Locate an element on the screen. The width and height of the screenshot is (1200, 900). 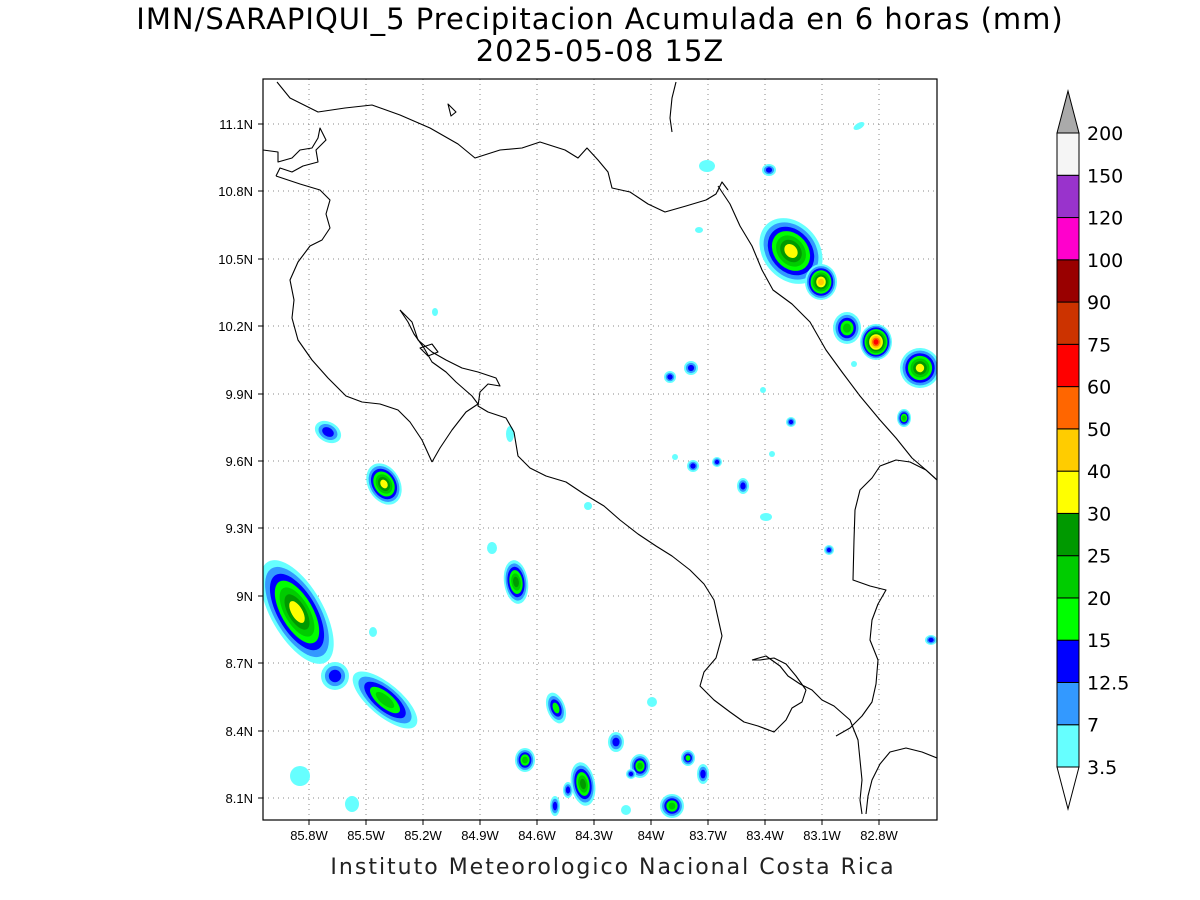
y-tick-label: 10.2N is located at coordinates (235, 326).